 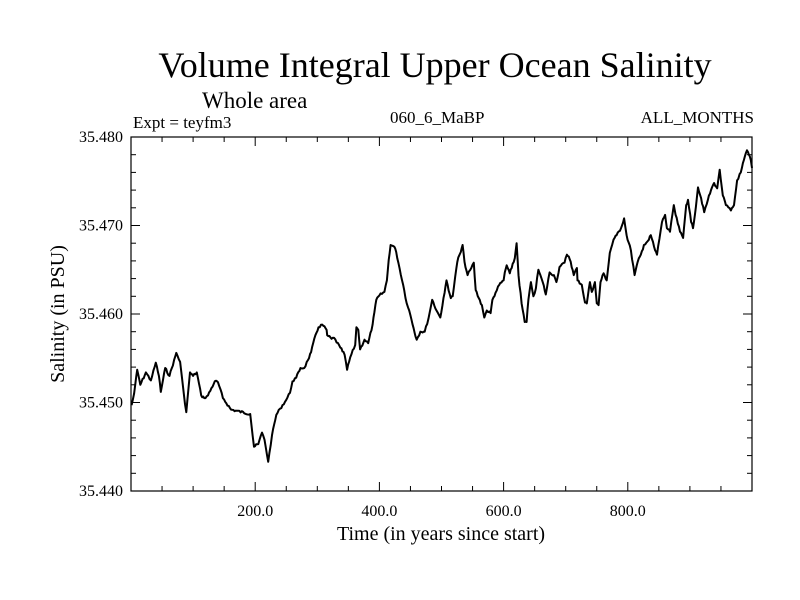 What do you see at coordinates (255, 511) in the screenshot?
I see `x-tick-label: 200.0` at bounding box center [255, 511].